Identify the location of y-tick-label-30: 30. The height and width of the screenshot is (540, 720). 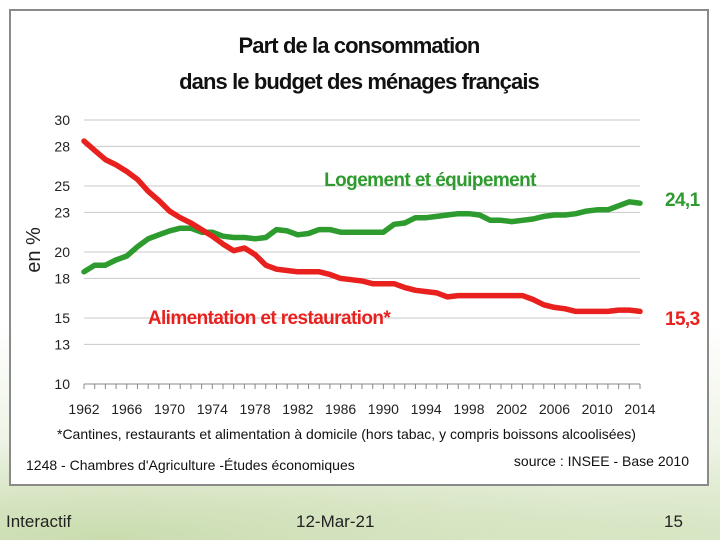
(62, 120).